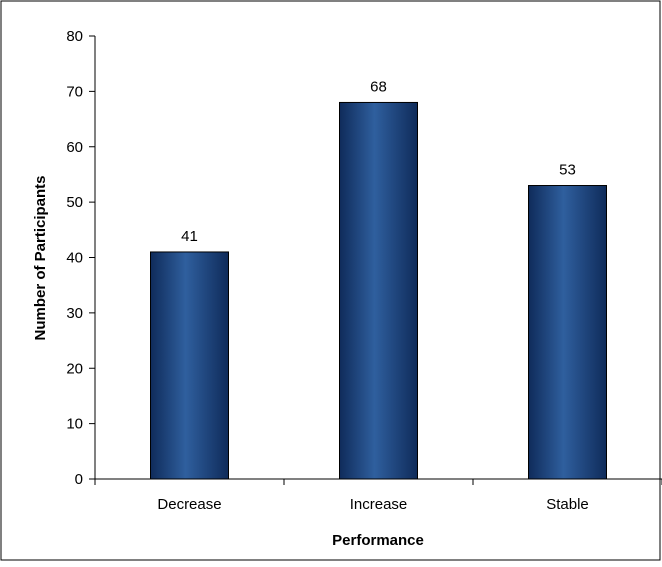 This screenshot has width=662, height=567. What do you see at coordinates (74, 368) in the screenshot?
I see `y-tick-label: 20` at bounding box center [74, 368].